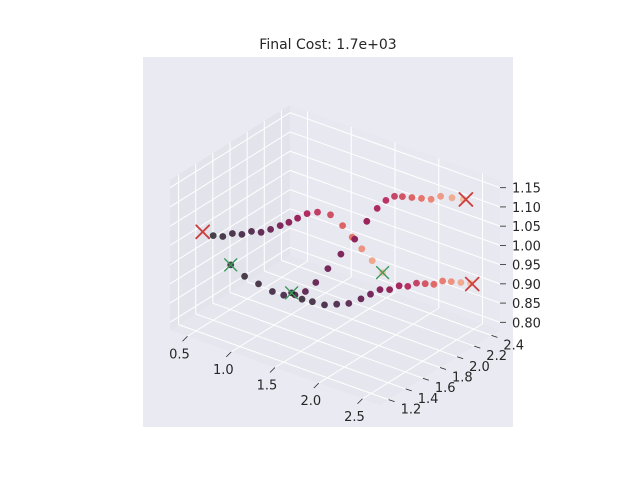 Image resolution: width=640 pixels, height=480 pixels. What do you see at coordinates (223, 370) in the screenshot?
I see `x-tick-label: 1.0` at bounding box center [223, 370].